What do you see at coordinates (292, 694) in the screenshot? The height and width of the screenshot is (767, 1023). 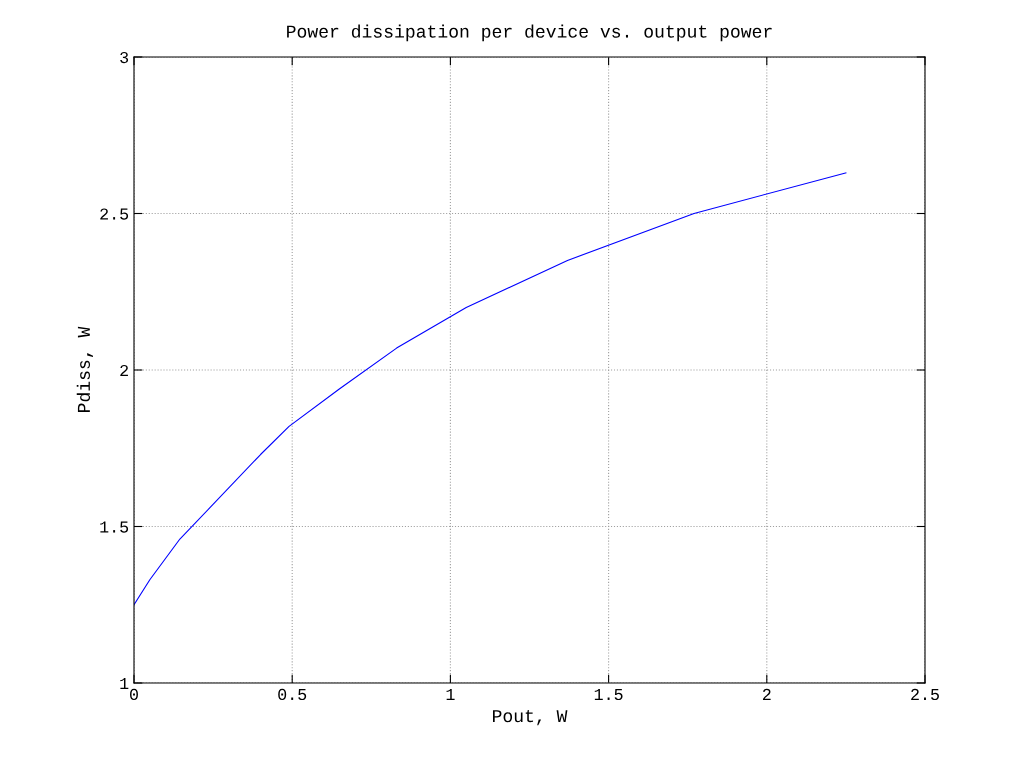 I see `x-tick-label: 0.5` at bounding box center [292, 694].